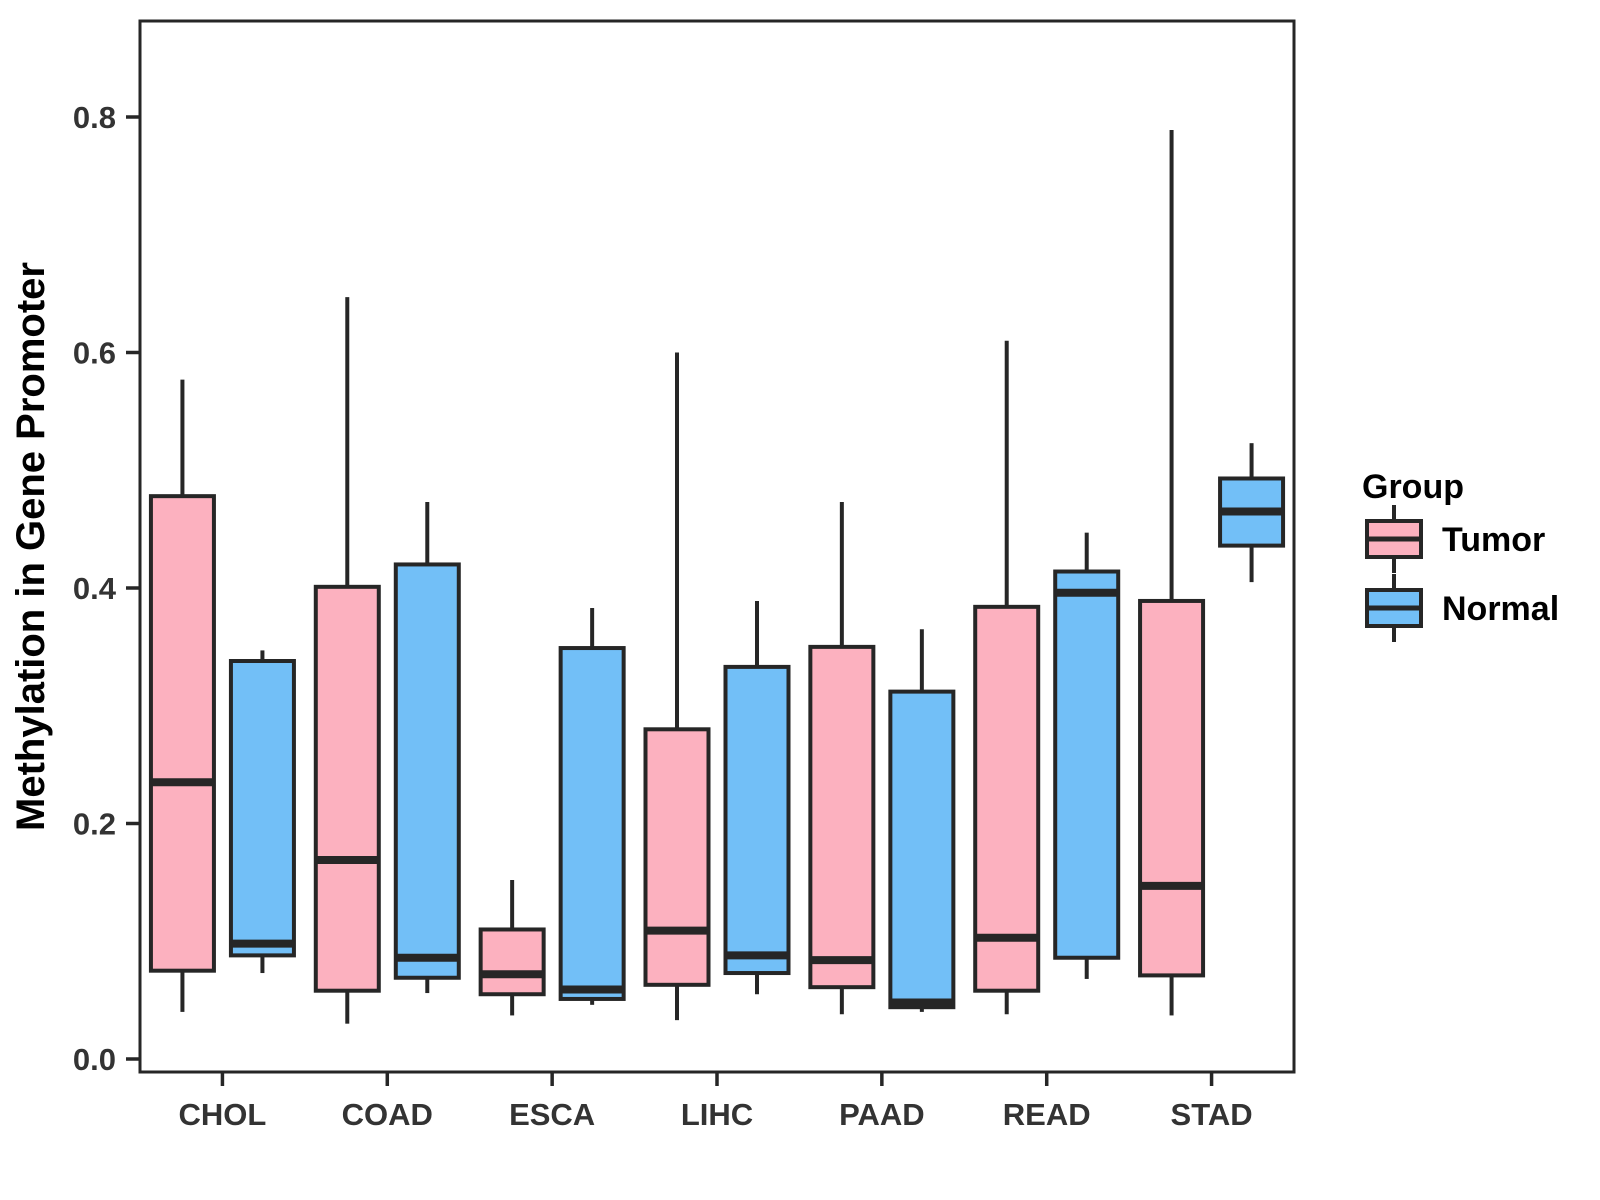 The width and height of the screenshot is (1600, 1200). Describe the element at coordinates (1007, 798) in the screenshot. I see `box-tumor-read` at that location.